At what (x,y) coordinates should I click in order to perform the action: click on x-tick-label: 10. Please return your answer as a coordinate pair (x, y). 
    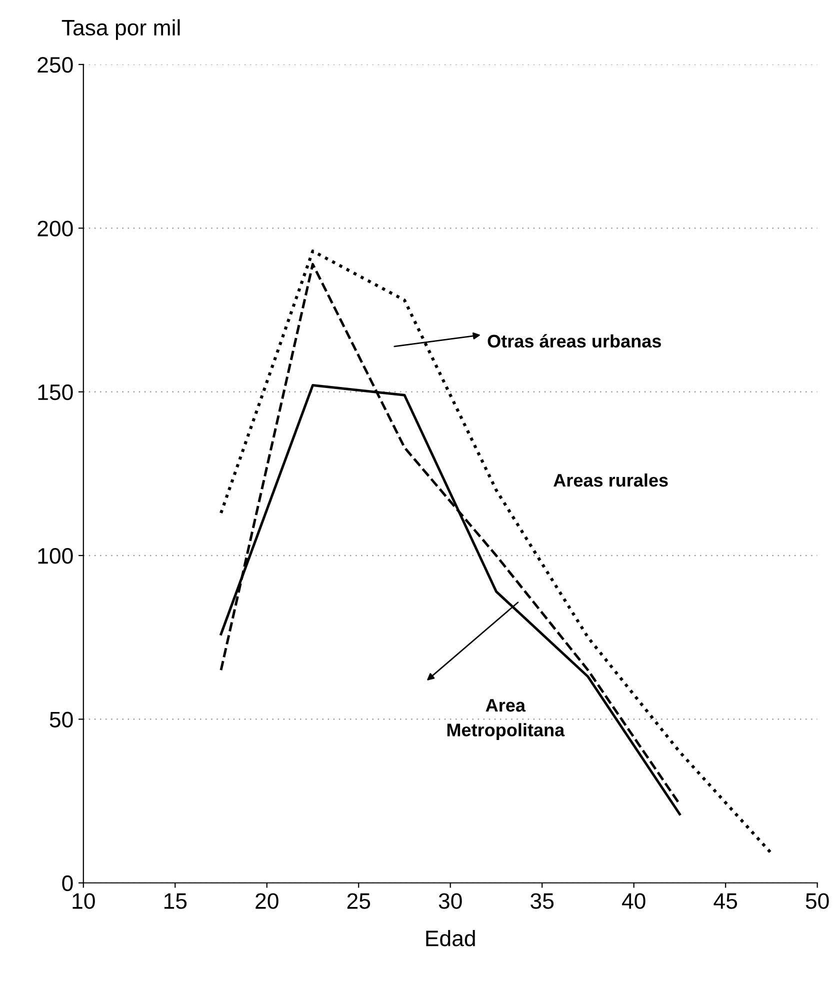
    Looking at the image, I should click on (83, 901).